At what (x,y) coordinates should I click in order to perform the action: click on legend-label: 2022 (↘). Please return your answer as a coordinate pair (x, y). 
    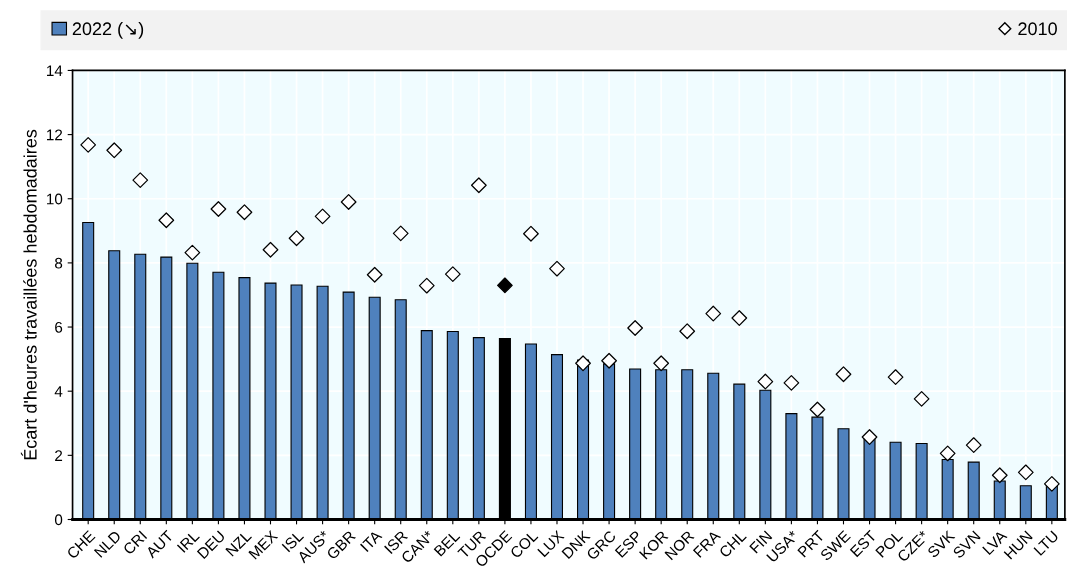
    Looking at the image, I should click on (108, 30).